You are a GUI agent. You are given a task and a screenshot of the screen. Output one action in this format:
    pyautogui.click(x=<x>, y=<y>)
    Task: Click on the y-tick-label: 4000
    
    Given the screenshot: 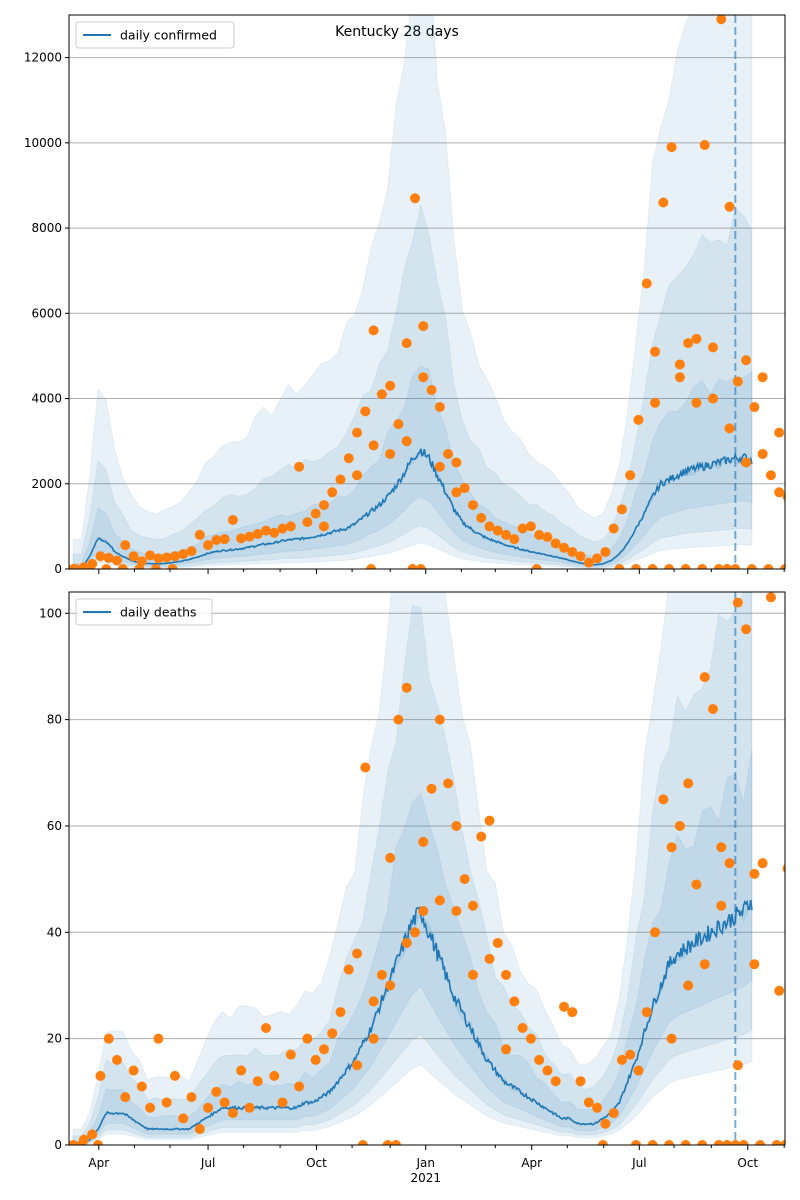 What is the action you would take?
    pyautogui.click(x=46, y=399)
    